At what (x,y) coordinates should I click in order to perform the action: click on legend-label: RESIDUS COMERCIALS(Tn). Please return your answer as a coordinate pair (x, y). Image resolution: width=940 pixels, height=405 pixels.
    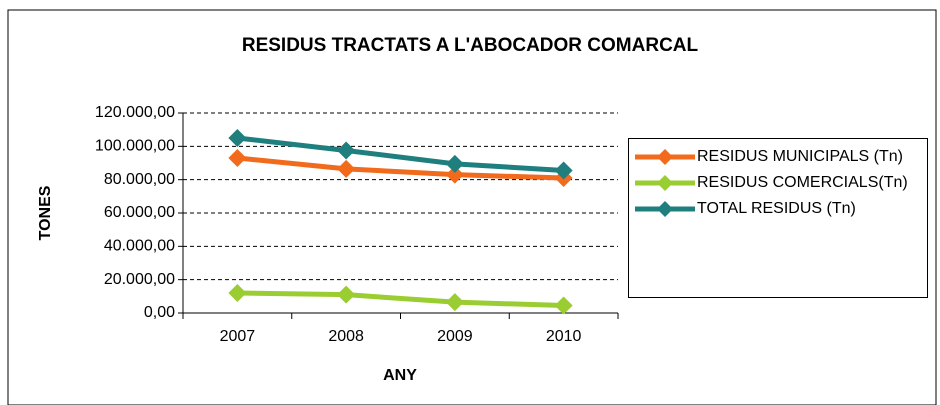
    Looking at the image, I should click on (802, 182).